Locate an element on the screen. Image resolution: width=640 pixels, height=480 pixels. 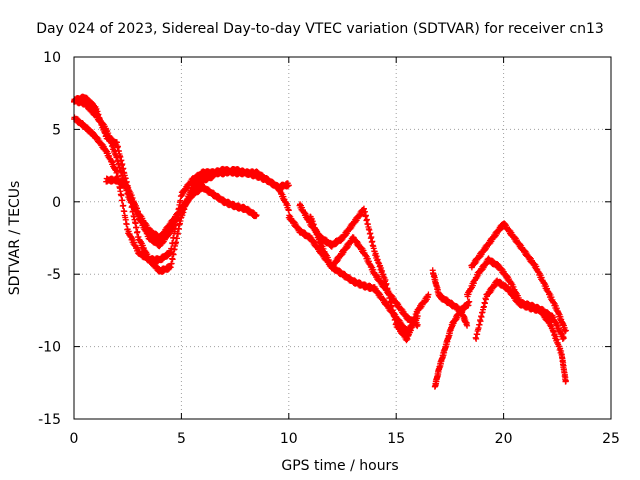
x-tick-label: 10 is located at coordinates (289, 439).